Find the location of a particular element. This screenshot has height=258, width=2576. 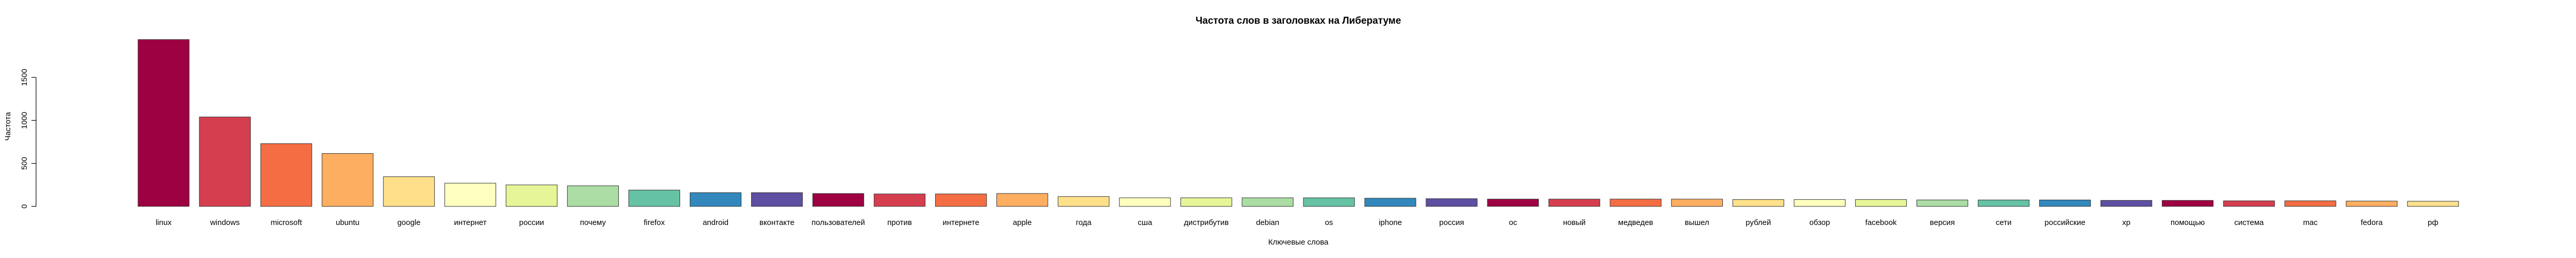

x-tick-label: система is located at coordinates (2249, 222).